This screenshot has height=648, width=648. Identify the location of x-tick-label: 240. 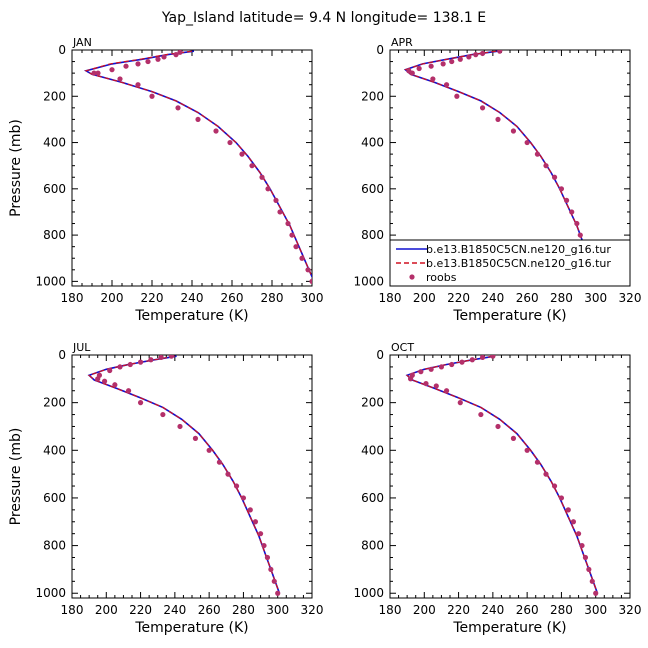
(492, 610).